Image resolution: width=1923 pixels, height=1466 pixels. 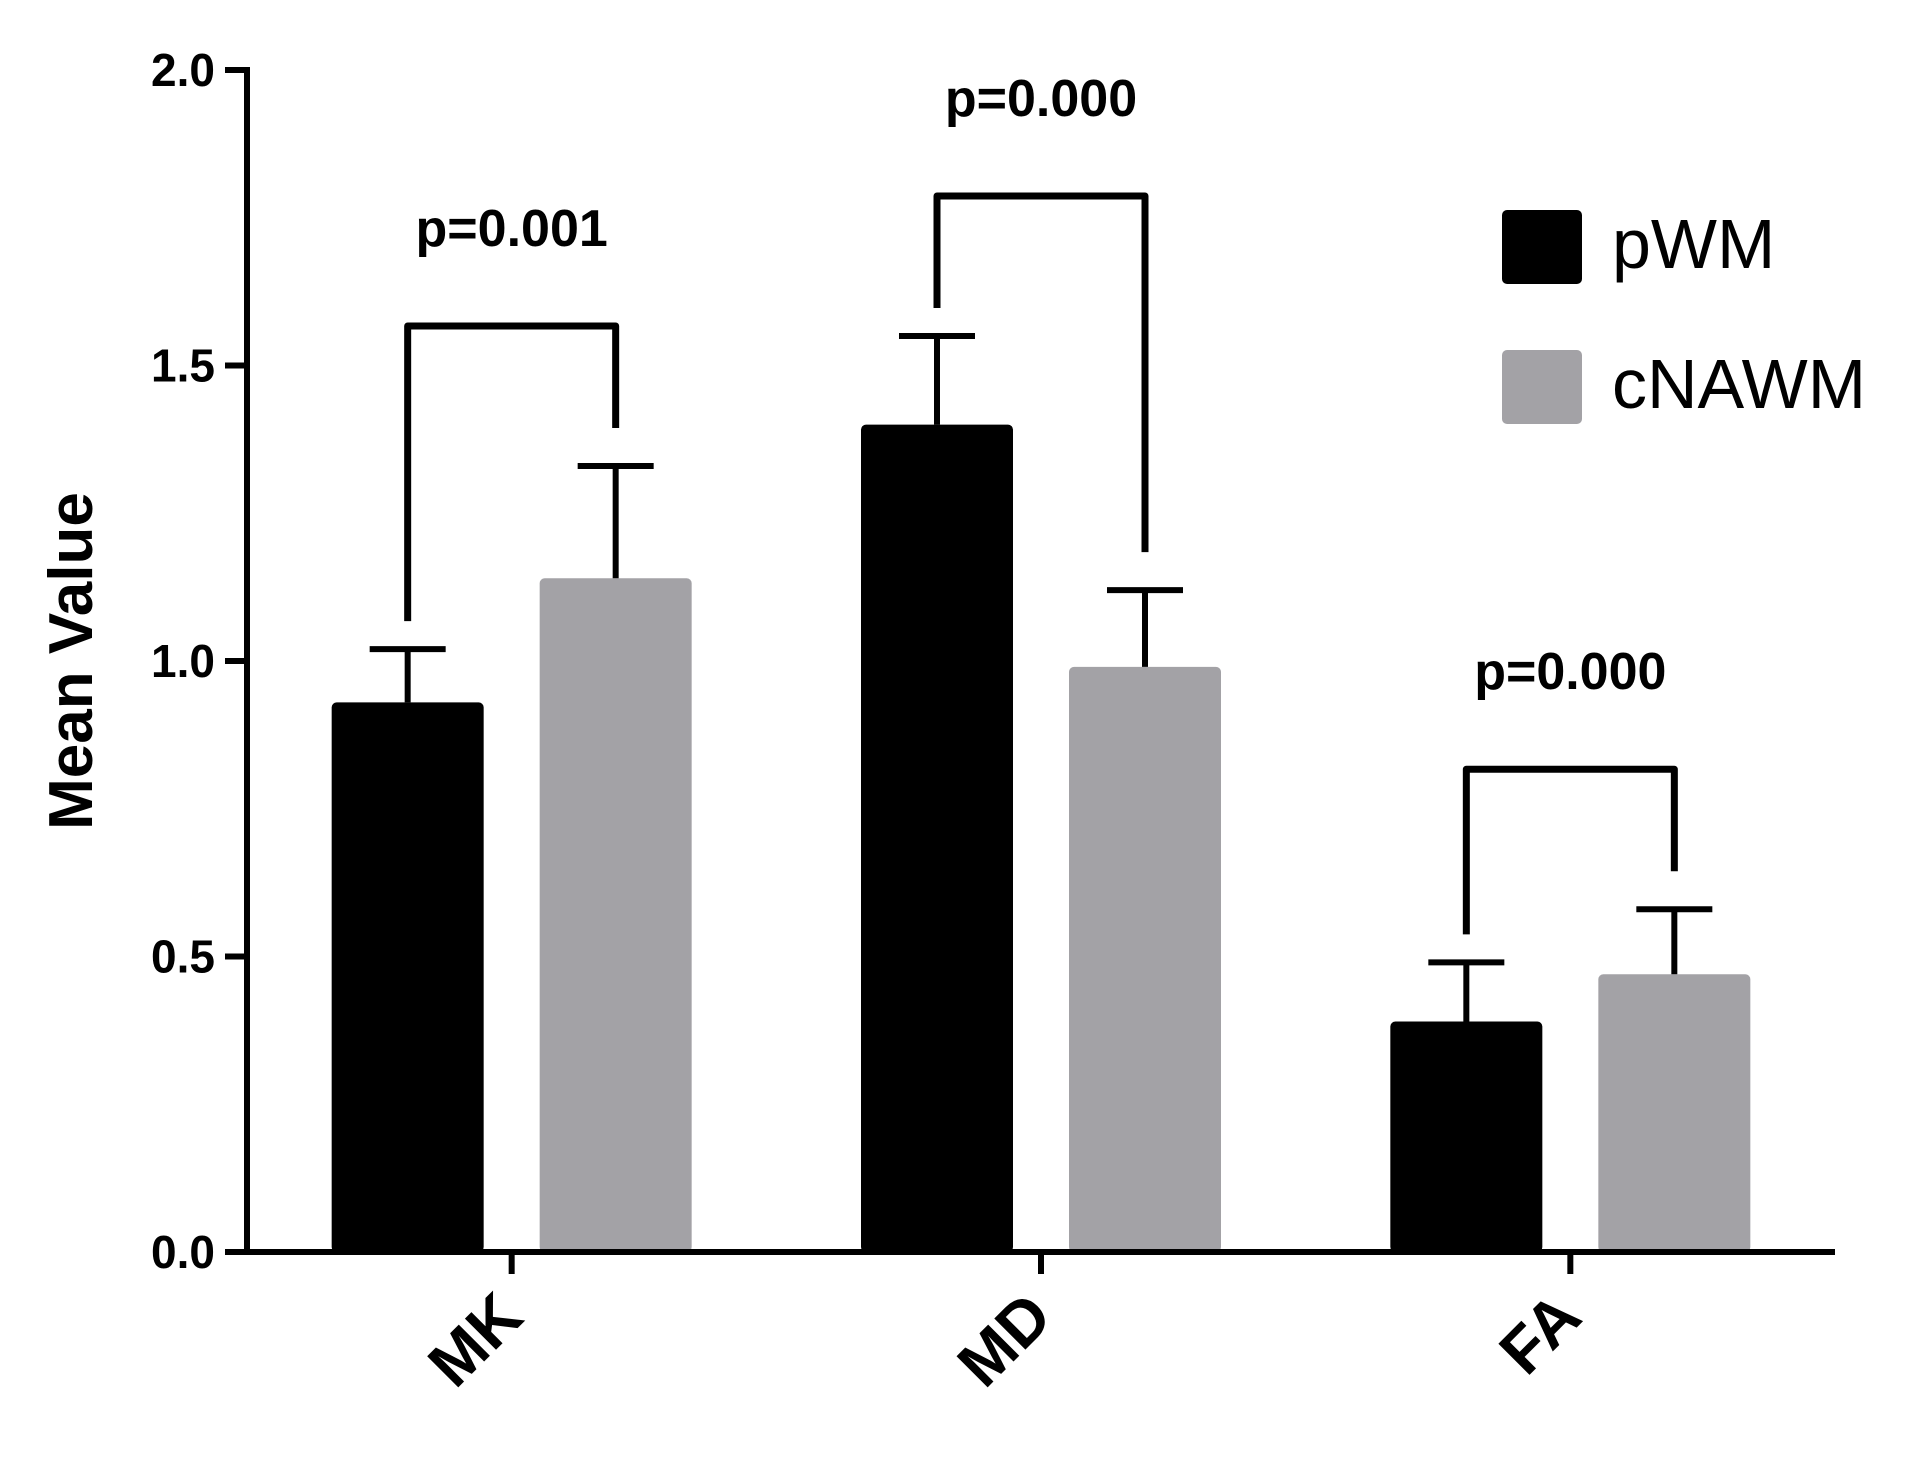 What do you see at coordinates (183, 70) in the screenshot?
I see `y-tick-label: 2.0` at bounding box center [183, 70].